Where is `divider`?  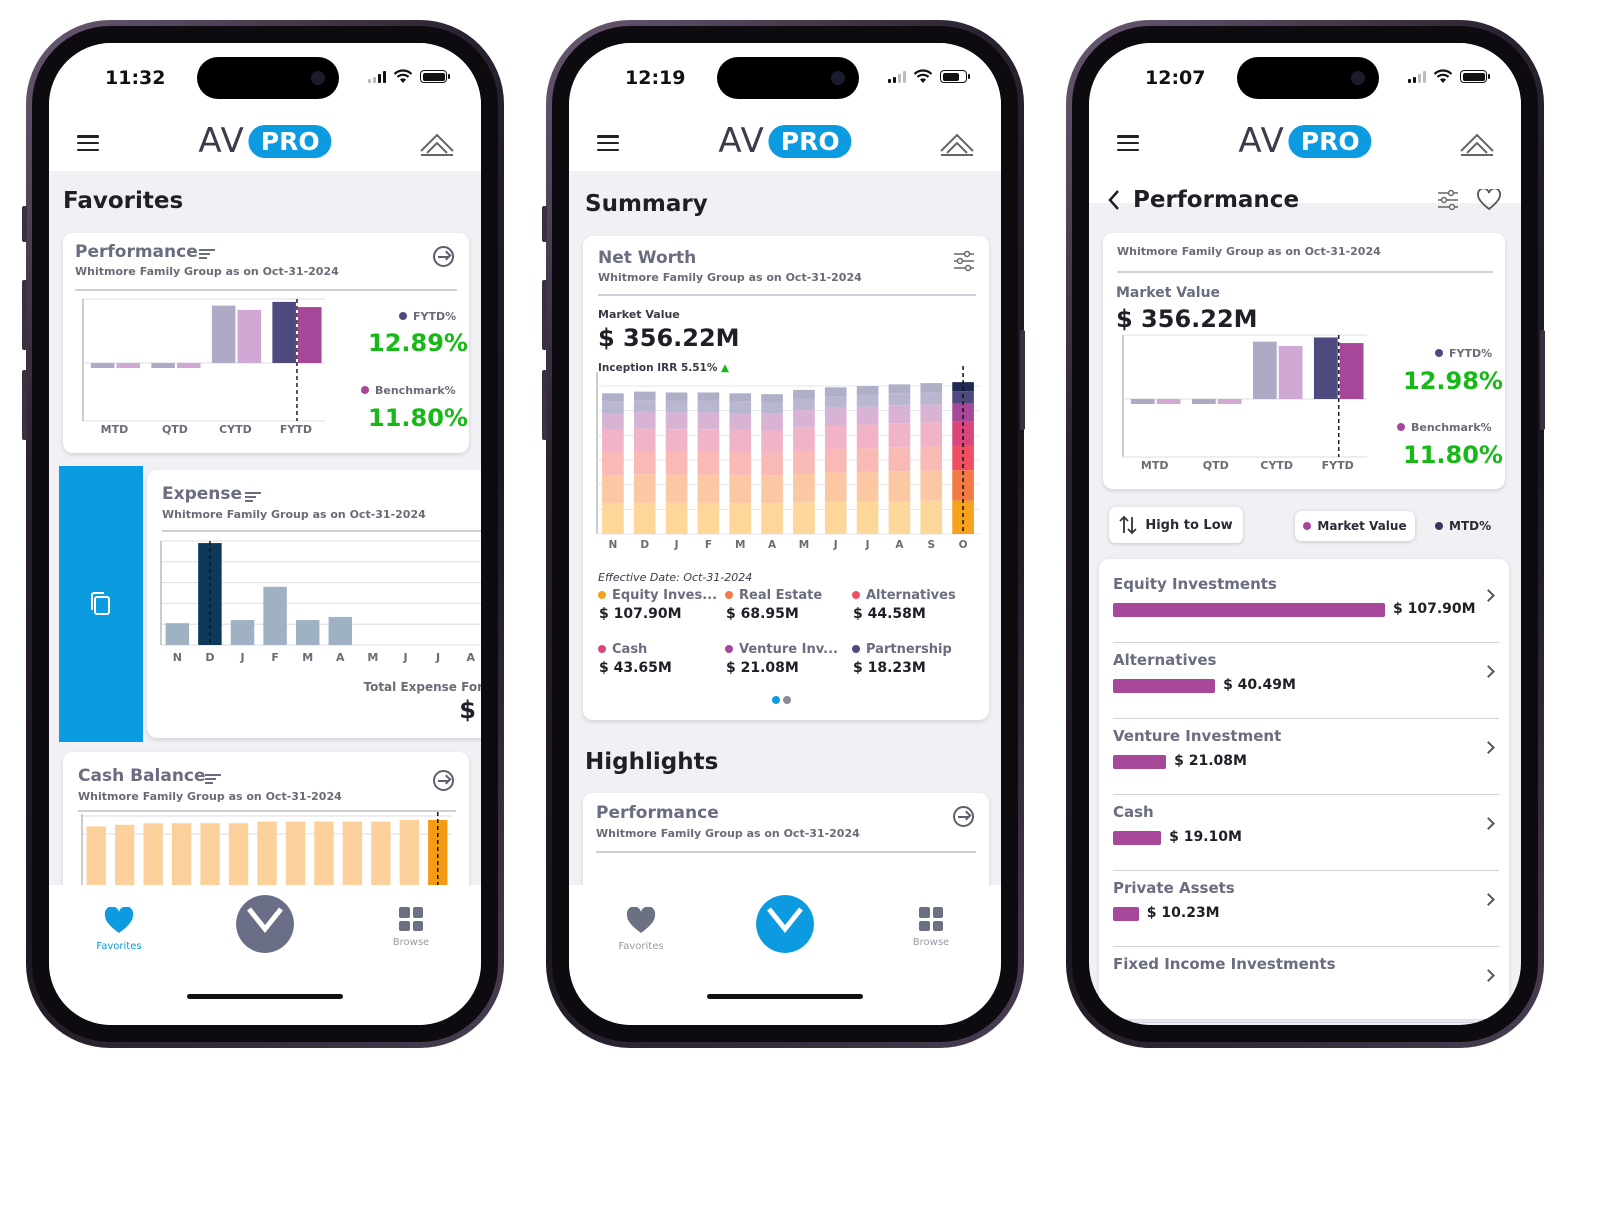 divider is located at coordinates (321, 531).